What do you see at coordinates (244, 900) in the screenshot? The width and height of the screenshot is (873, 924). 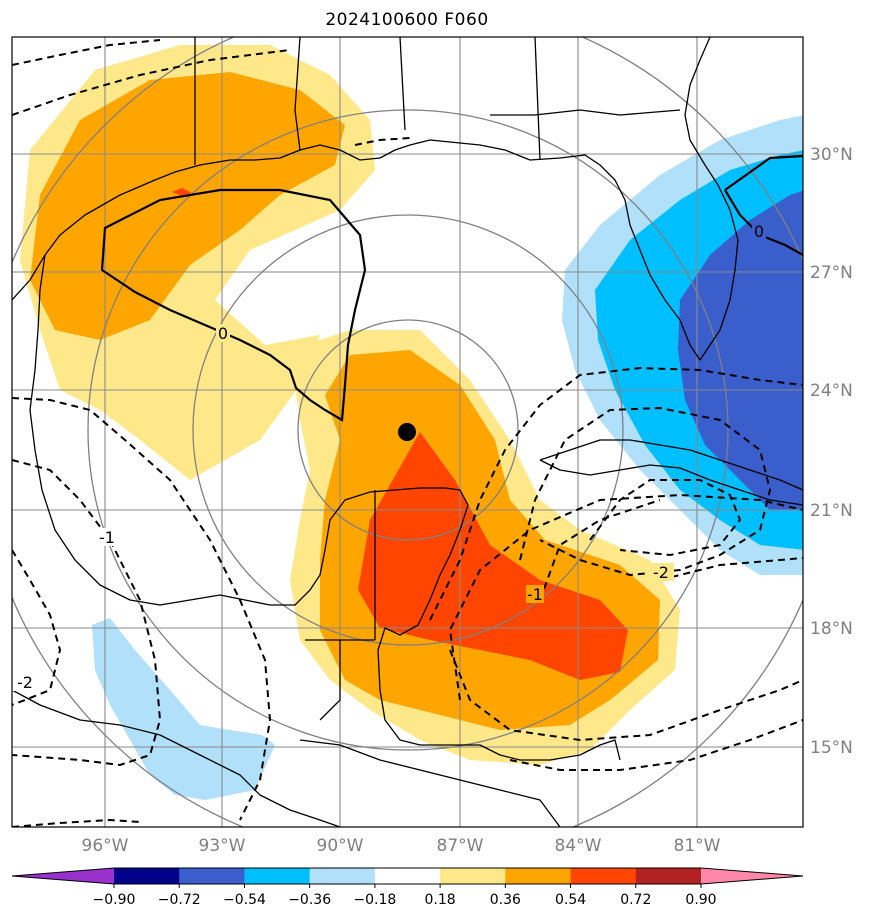 I see `colorbar-tick-label: −0.54` at bounding box center [244, 900].